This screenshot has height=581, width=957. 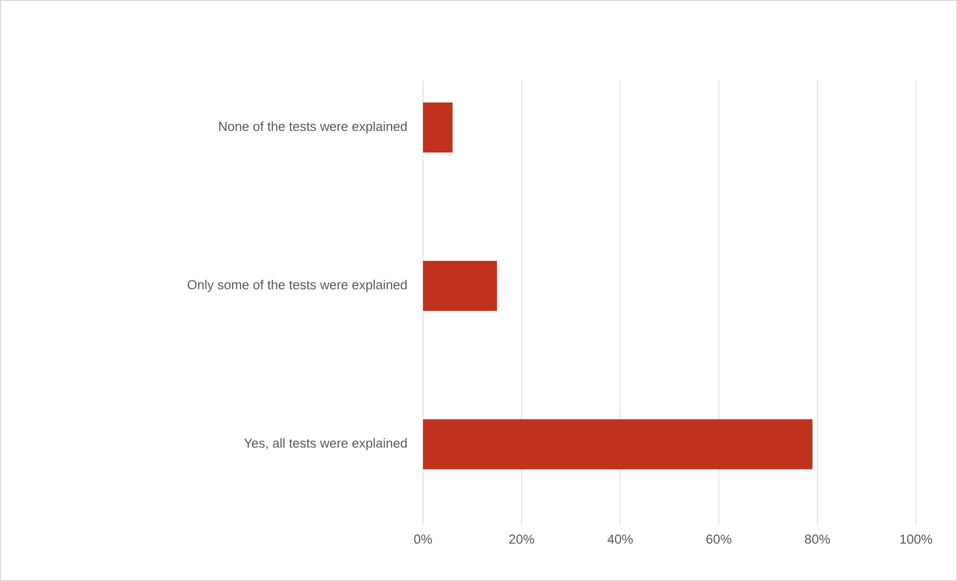 I want to click on x-tick-label: 80%, so click(x=817, y=539).